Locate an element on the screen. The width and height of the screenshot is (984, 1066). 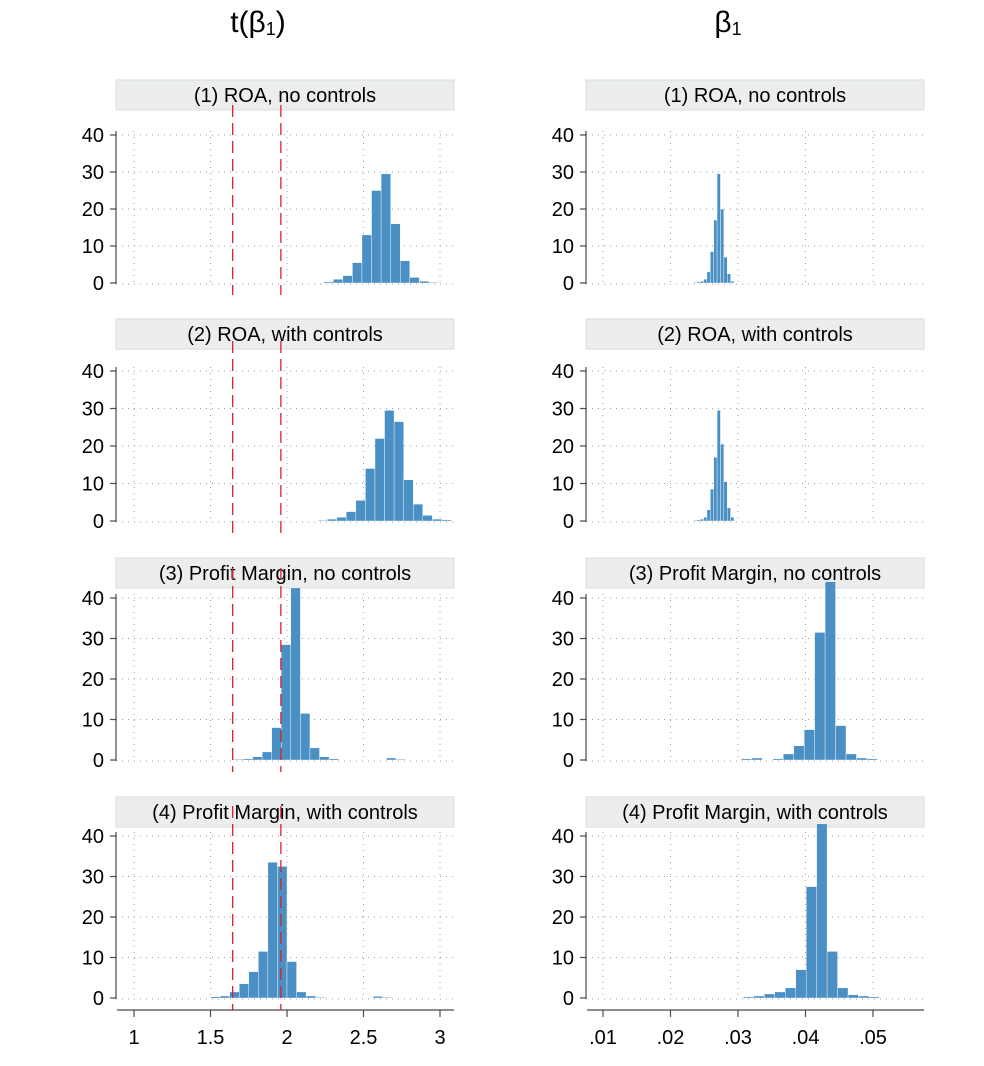
x-tick-label: .05 is located at coordinates (873, 1038).